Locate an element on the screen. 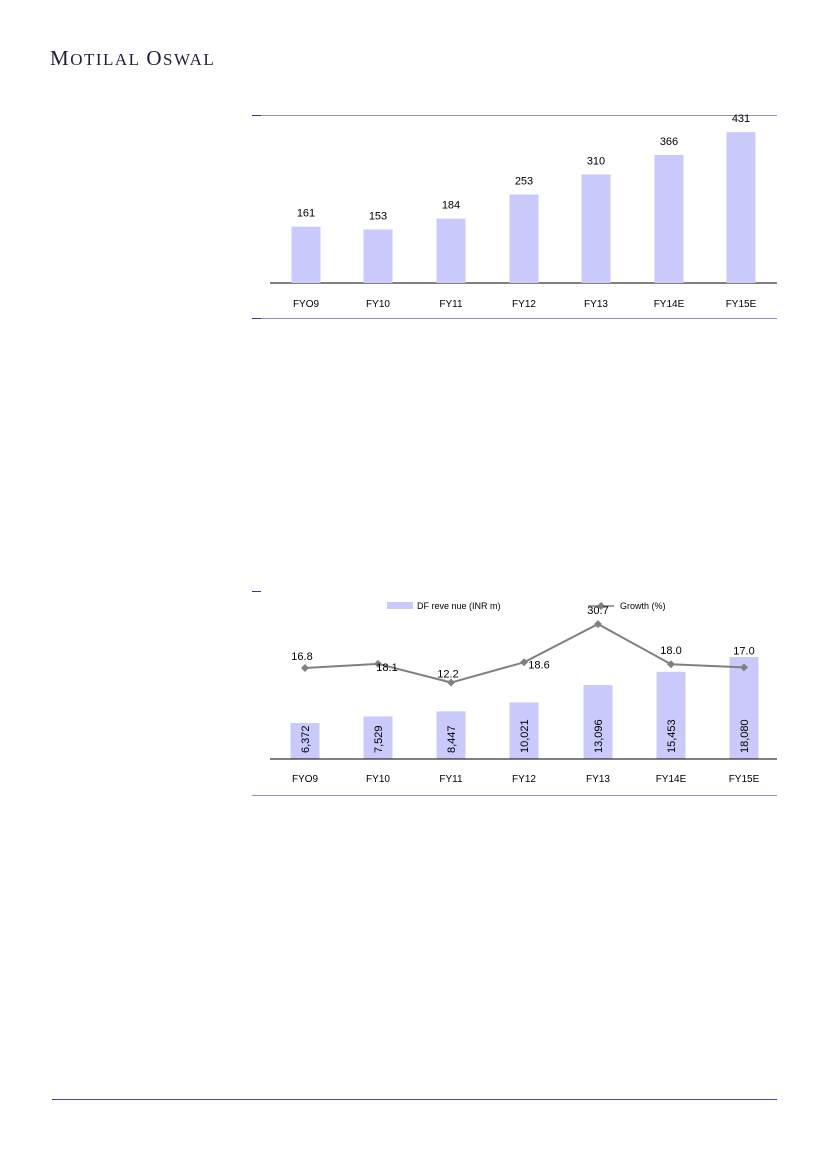  chart2-bar-label-fy13: 13,096 is located at coordinates (599, 736).